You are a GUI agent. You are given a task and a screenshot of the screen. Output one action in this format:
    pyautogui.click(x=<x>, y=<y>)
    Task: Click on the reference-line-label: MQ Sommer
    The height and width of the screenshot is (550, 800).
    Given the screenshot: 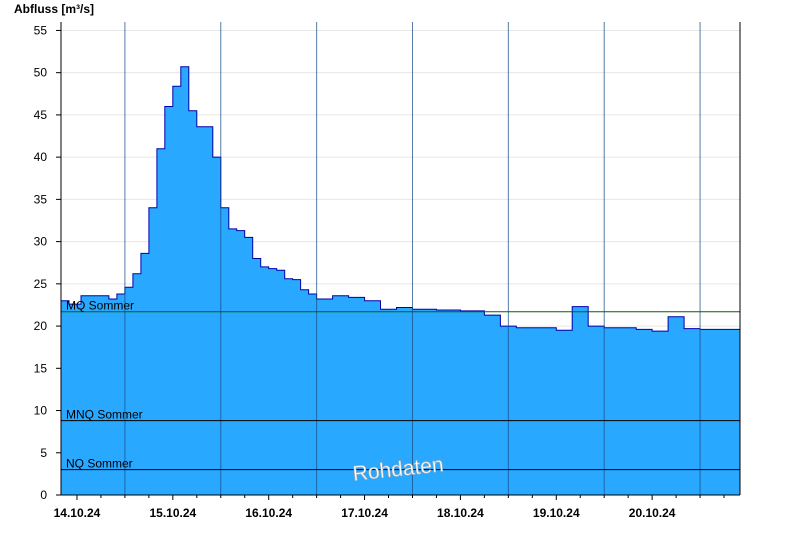 What is the action you would take?
    pyautogui.click(x=100, y=306)
    